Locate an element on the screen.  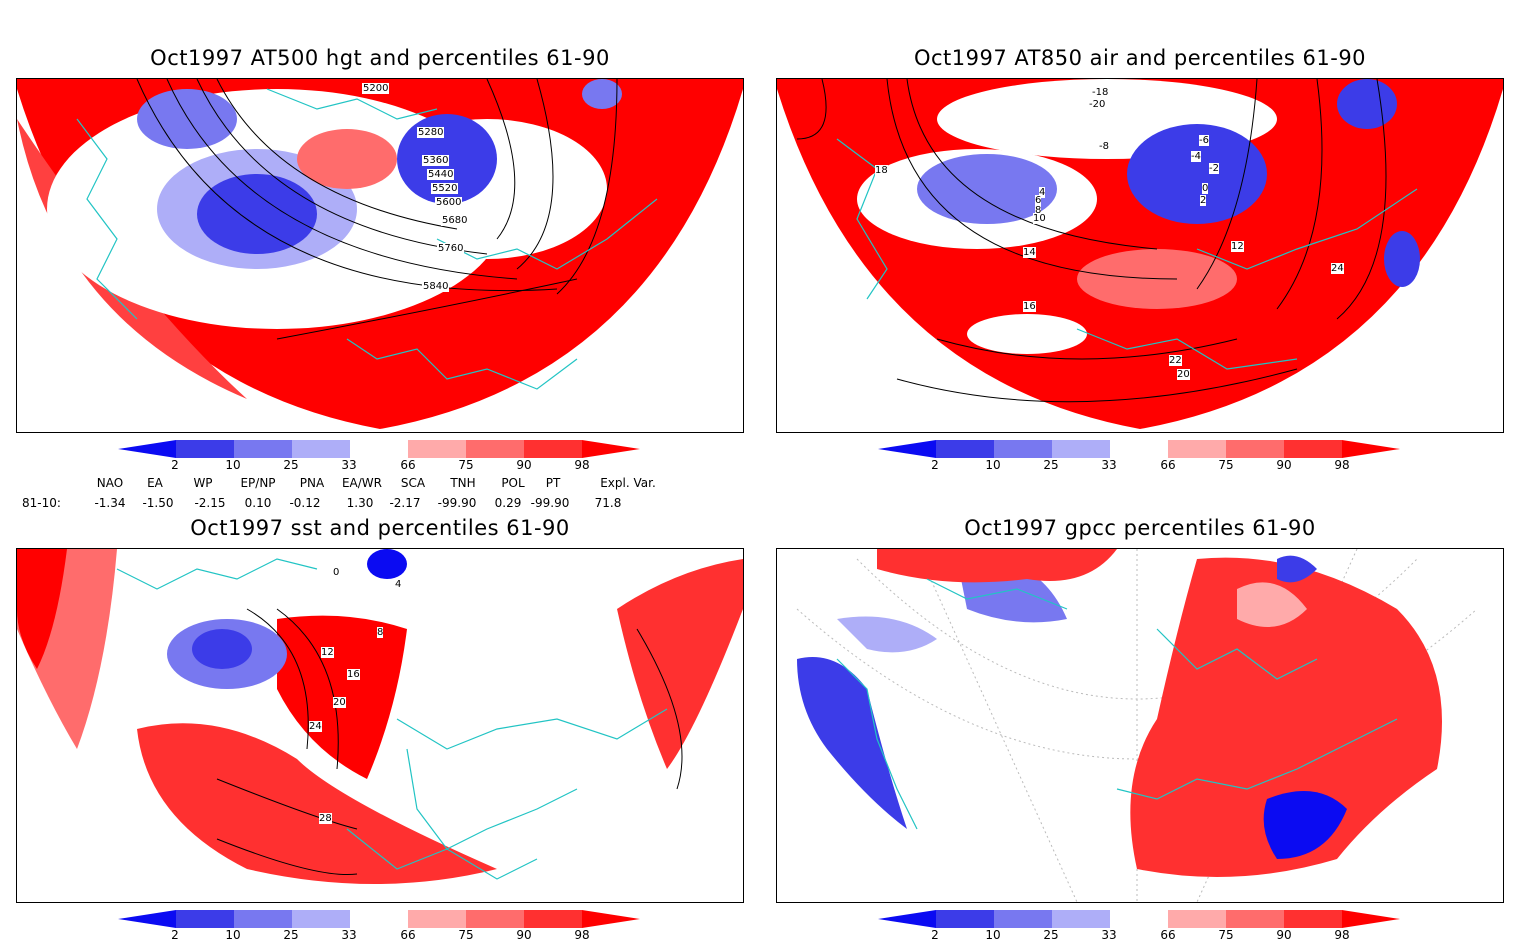
panel-title-sst: Oct1997 sst and percentiles 61-90 is located at coordinates (380, 528).